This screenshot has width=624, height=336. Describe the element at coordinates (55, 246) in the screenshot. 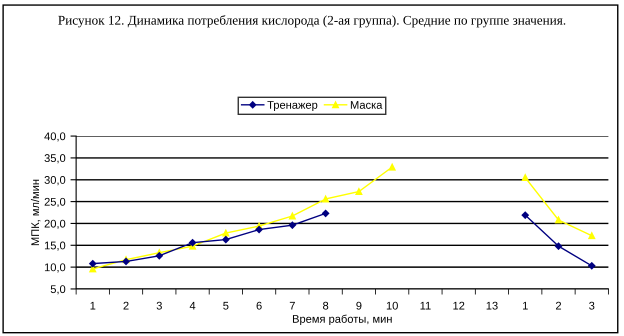

I see `y-tick-label: 15,0` at that location.